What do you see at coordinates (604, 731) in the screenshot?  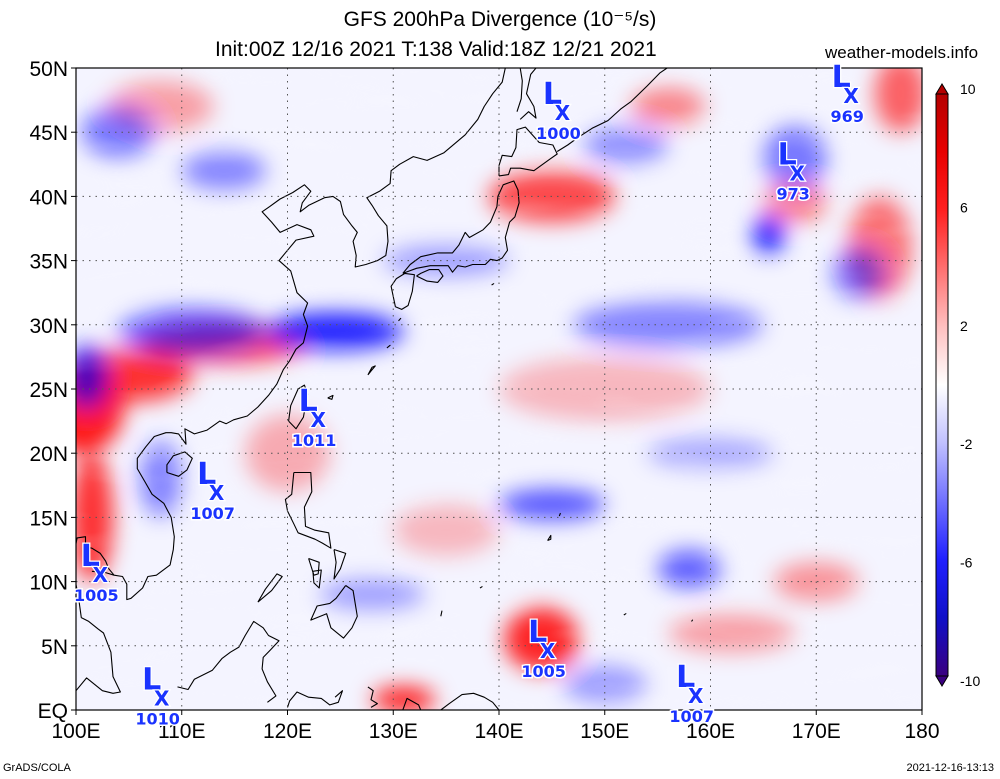 I see `longitude-tick-label: 150E` at bounding box center [604, 731].